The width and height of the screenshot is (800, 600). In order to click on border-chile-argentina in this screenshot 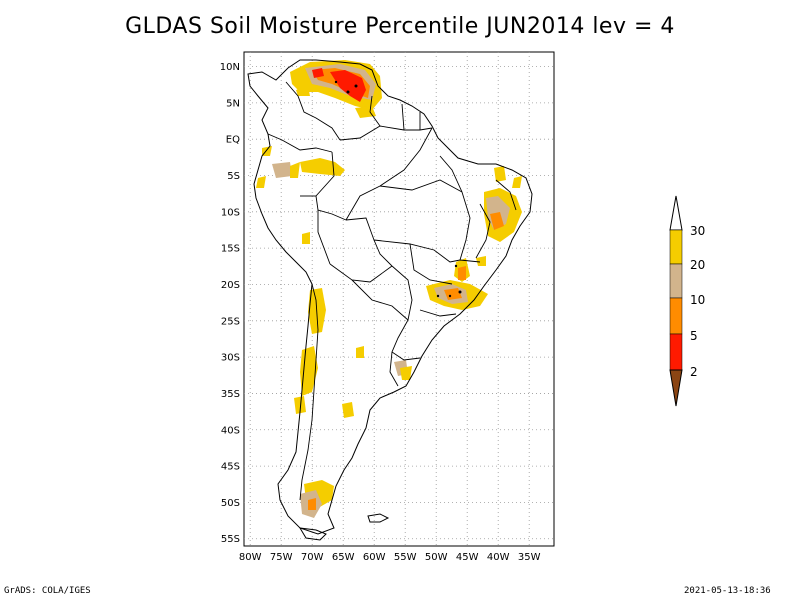, I will do `click(309, 392)`.